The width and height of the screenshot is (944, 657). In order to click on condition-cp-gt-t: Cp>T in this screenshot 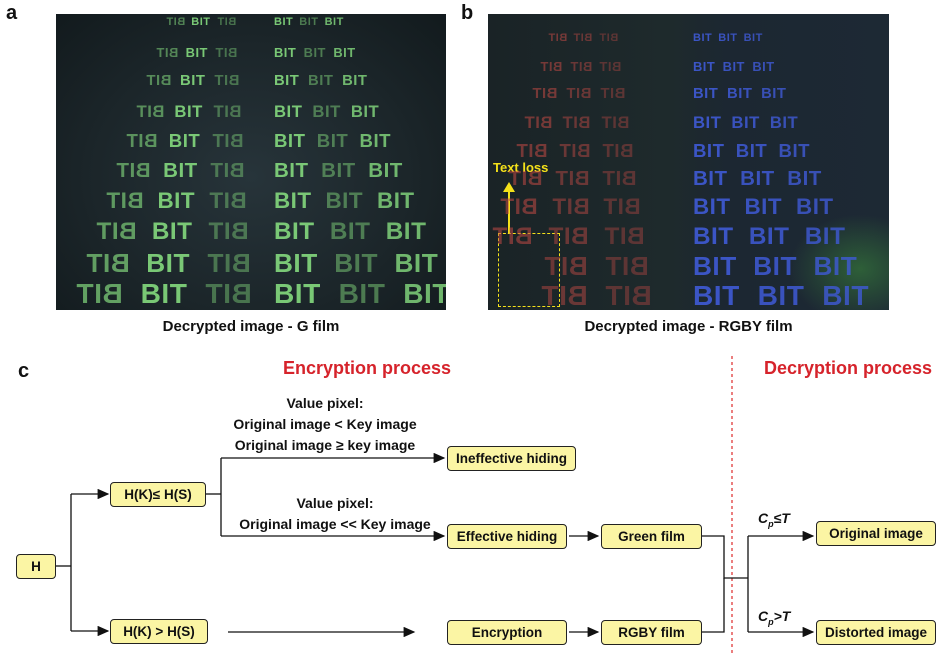, I will do `click(774, 617)`.